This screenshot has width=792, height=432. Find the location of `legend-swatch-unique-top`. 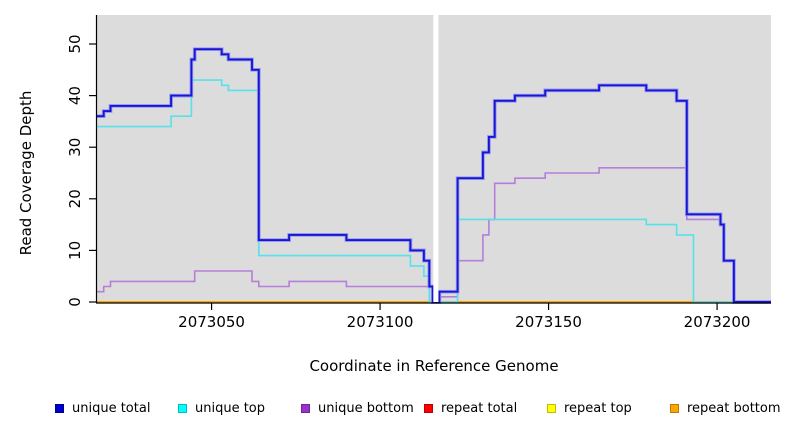

legend-swatch-unique-top is located at coordinates (182, 408).